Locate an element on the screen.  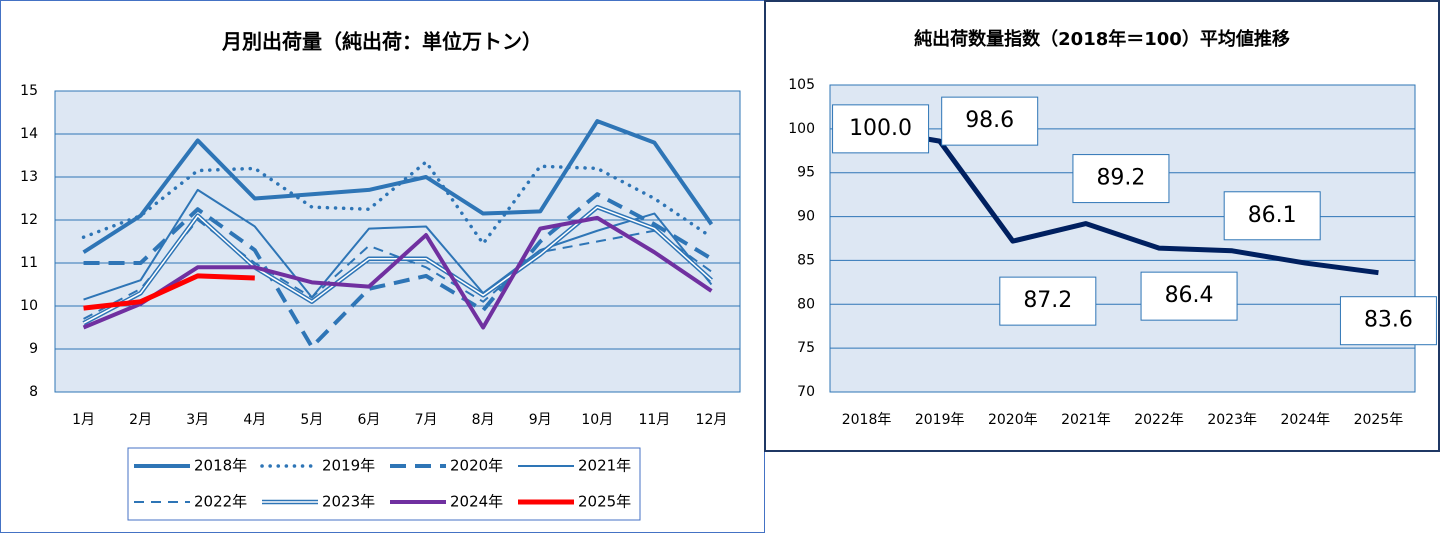
y-tick-label: 15 is located at coordinates (29, 91).